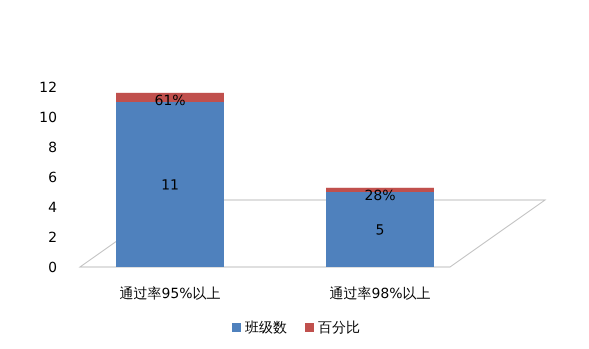 The width and height of the screenshot is (589, 349). What do you see at coordinates (339, 328) in the screenshot?
I see `legend-label: 百分比` at bounding box center [339, 328].